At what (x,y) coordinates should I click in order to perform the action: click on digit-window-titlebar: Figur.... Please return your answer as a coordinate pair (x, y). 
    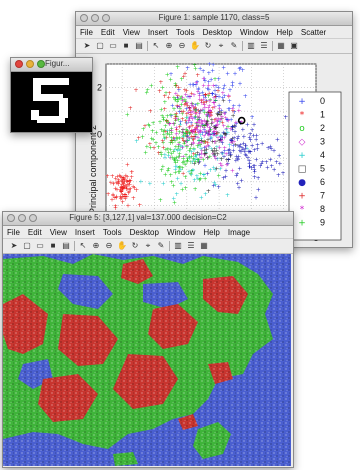
    Looking at the image, I should click on (51, 65).